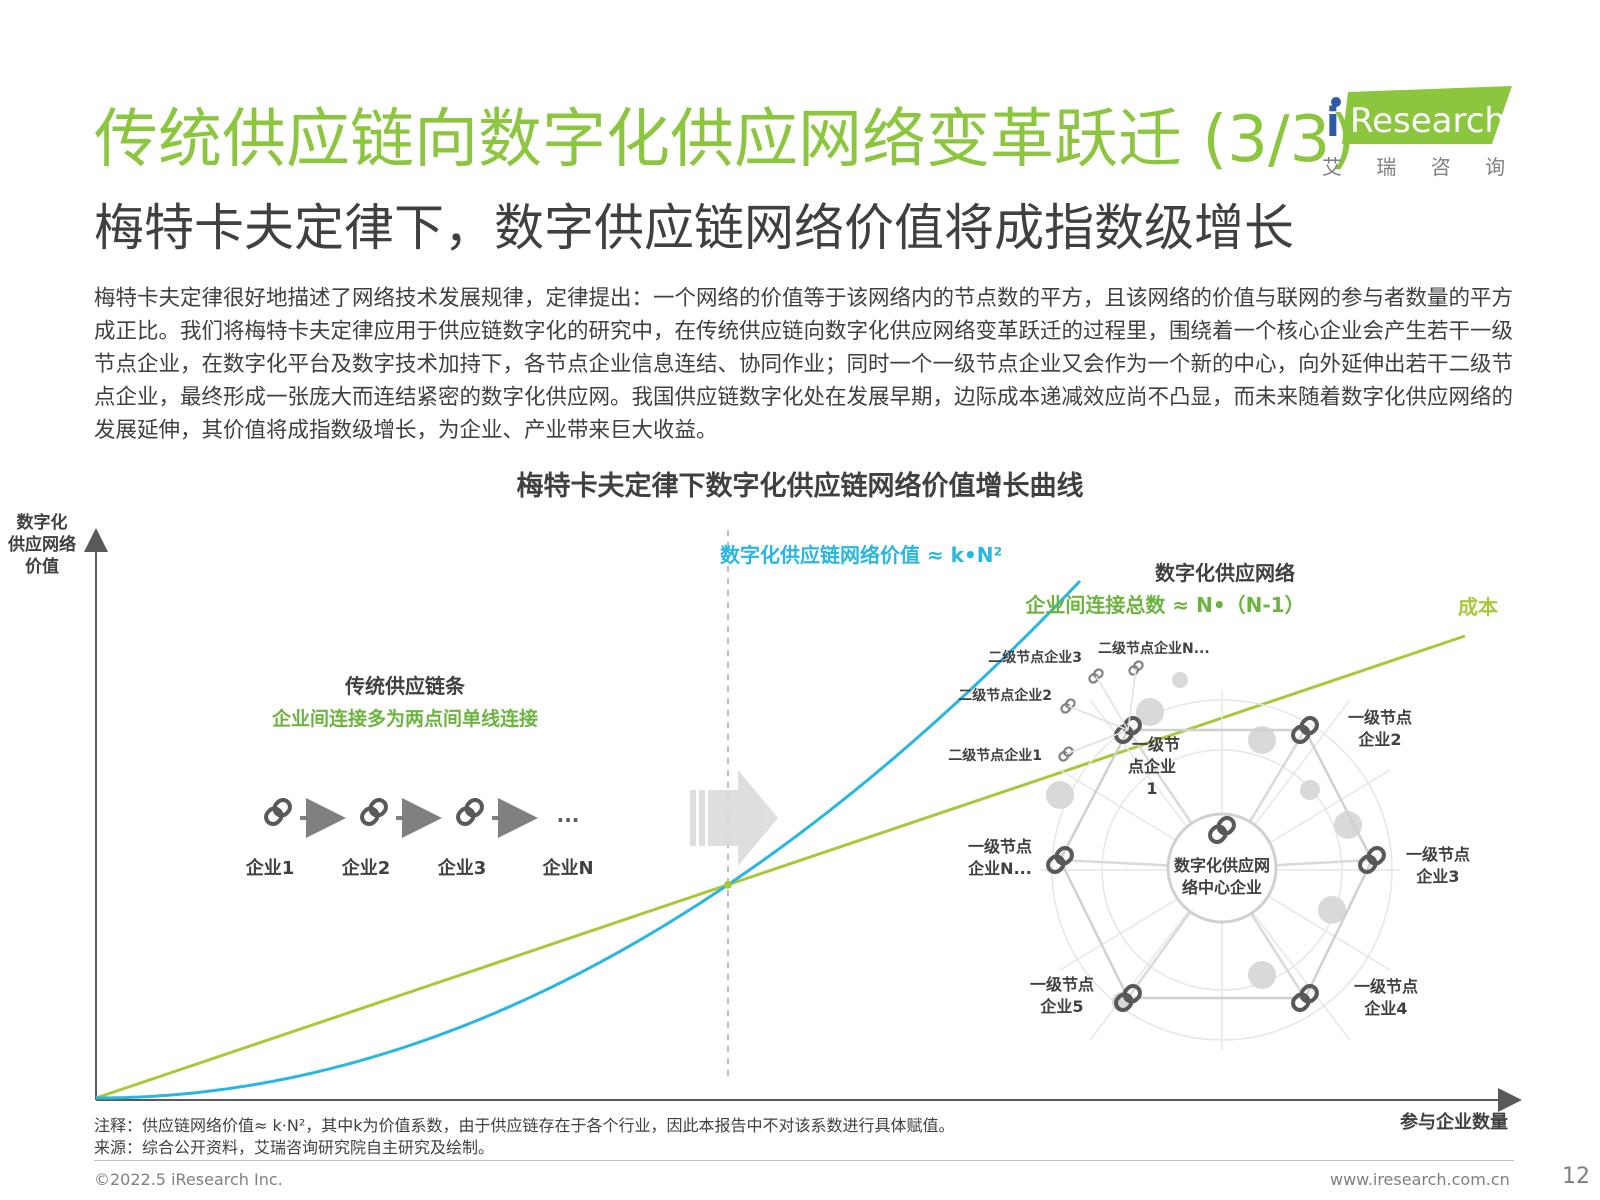 This screenshot has width=1600, height=1200. Describe the element at coordinates (1000, 846) in the screenshot. I see `level1-n-l1: 一级节点` at that location.